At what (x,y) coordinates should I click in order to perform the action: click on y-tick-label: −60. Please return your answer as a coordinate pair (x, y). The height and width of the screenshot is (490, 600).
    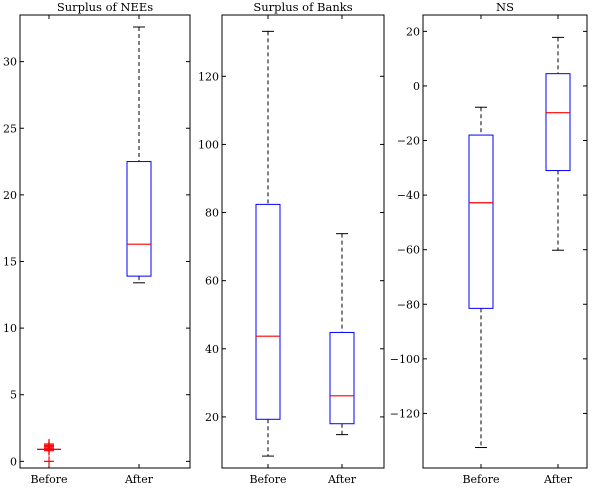
    Looking at the image, I should click on (408, 250).